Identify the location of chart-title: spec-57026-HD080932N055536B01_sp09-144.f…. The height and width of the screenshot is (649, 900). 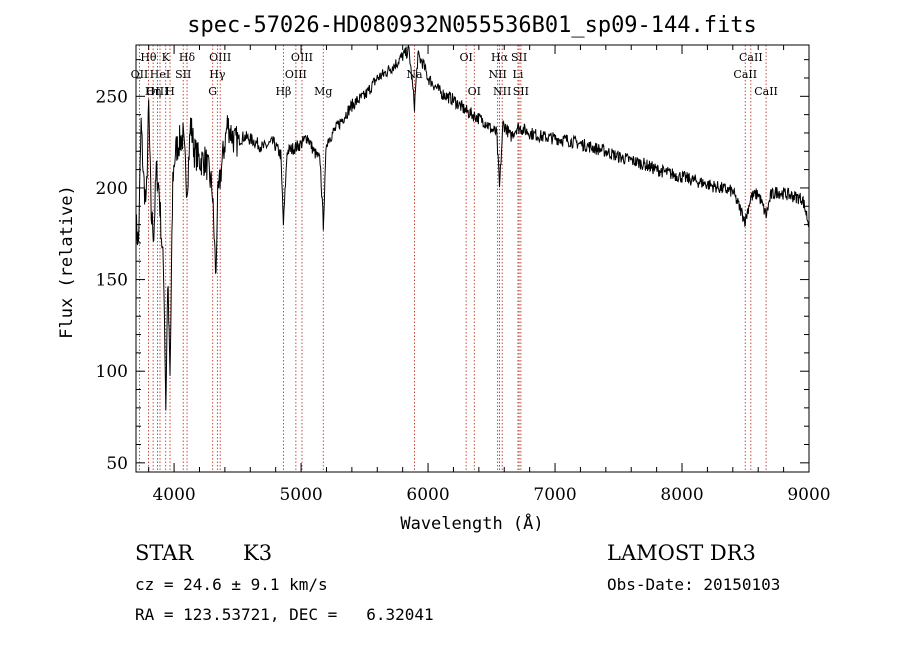
(472, 25).